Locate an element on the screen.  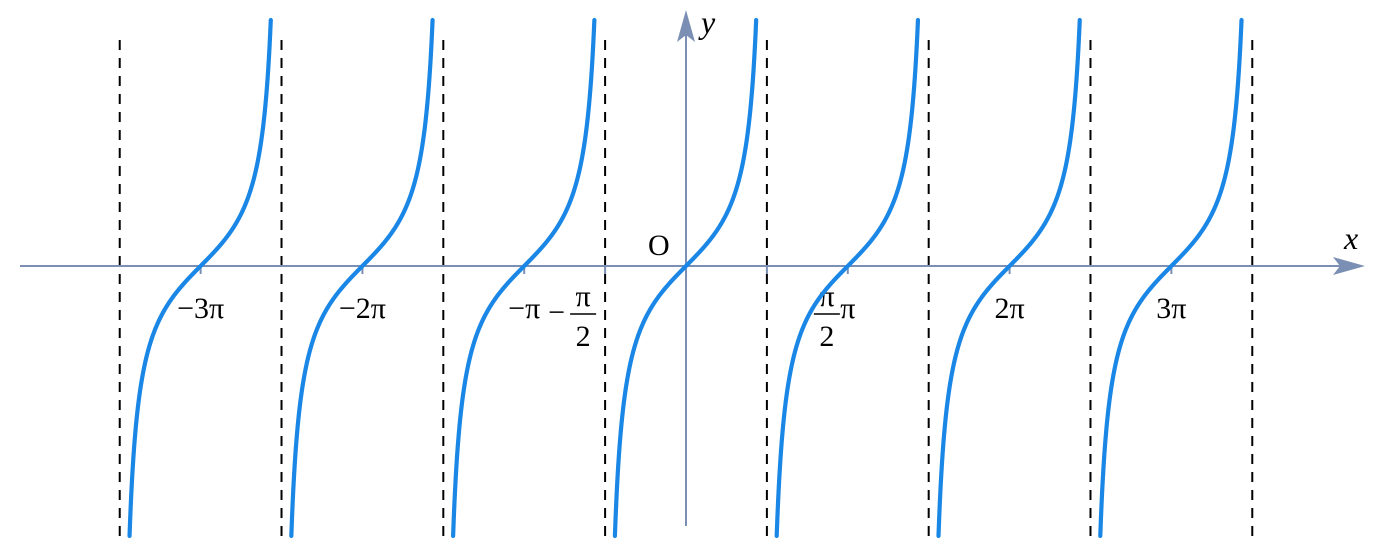
x-tick-label: −2π is located at coordinates (362, 308).